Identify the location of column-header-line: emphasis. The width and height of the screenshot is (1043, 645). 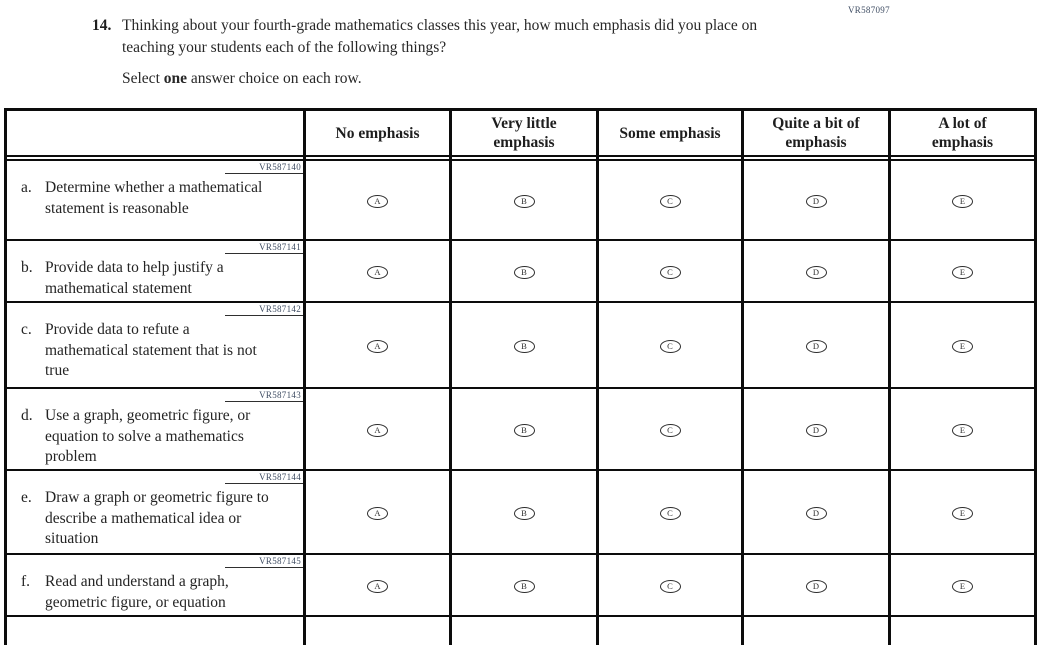
(962, 142).